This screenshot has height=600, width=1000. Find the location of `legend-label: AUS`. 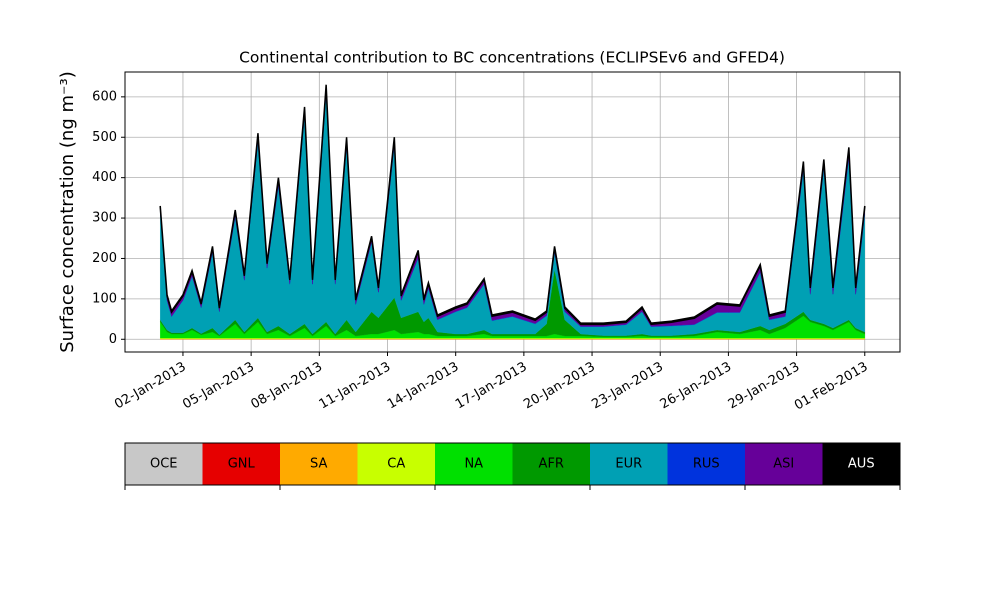

legend-label: AUS is located at coordinates (861, 464).